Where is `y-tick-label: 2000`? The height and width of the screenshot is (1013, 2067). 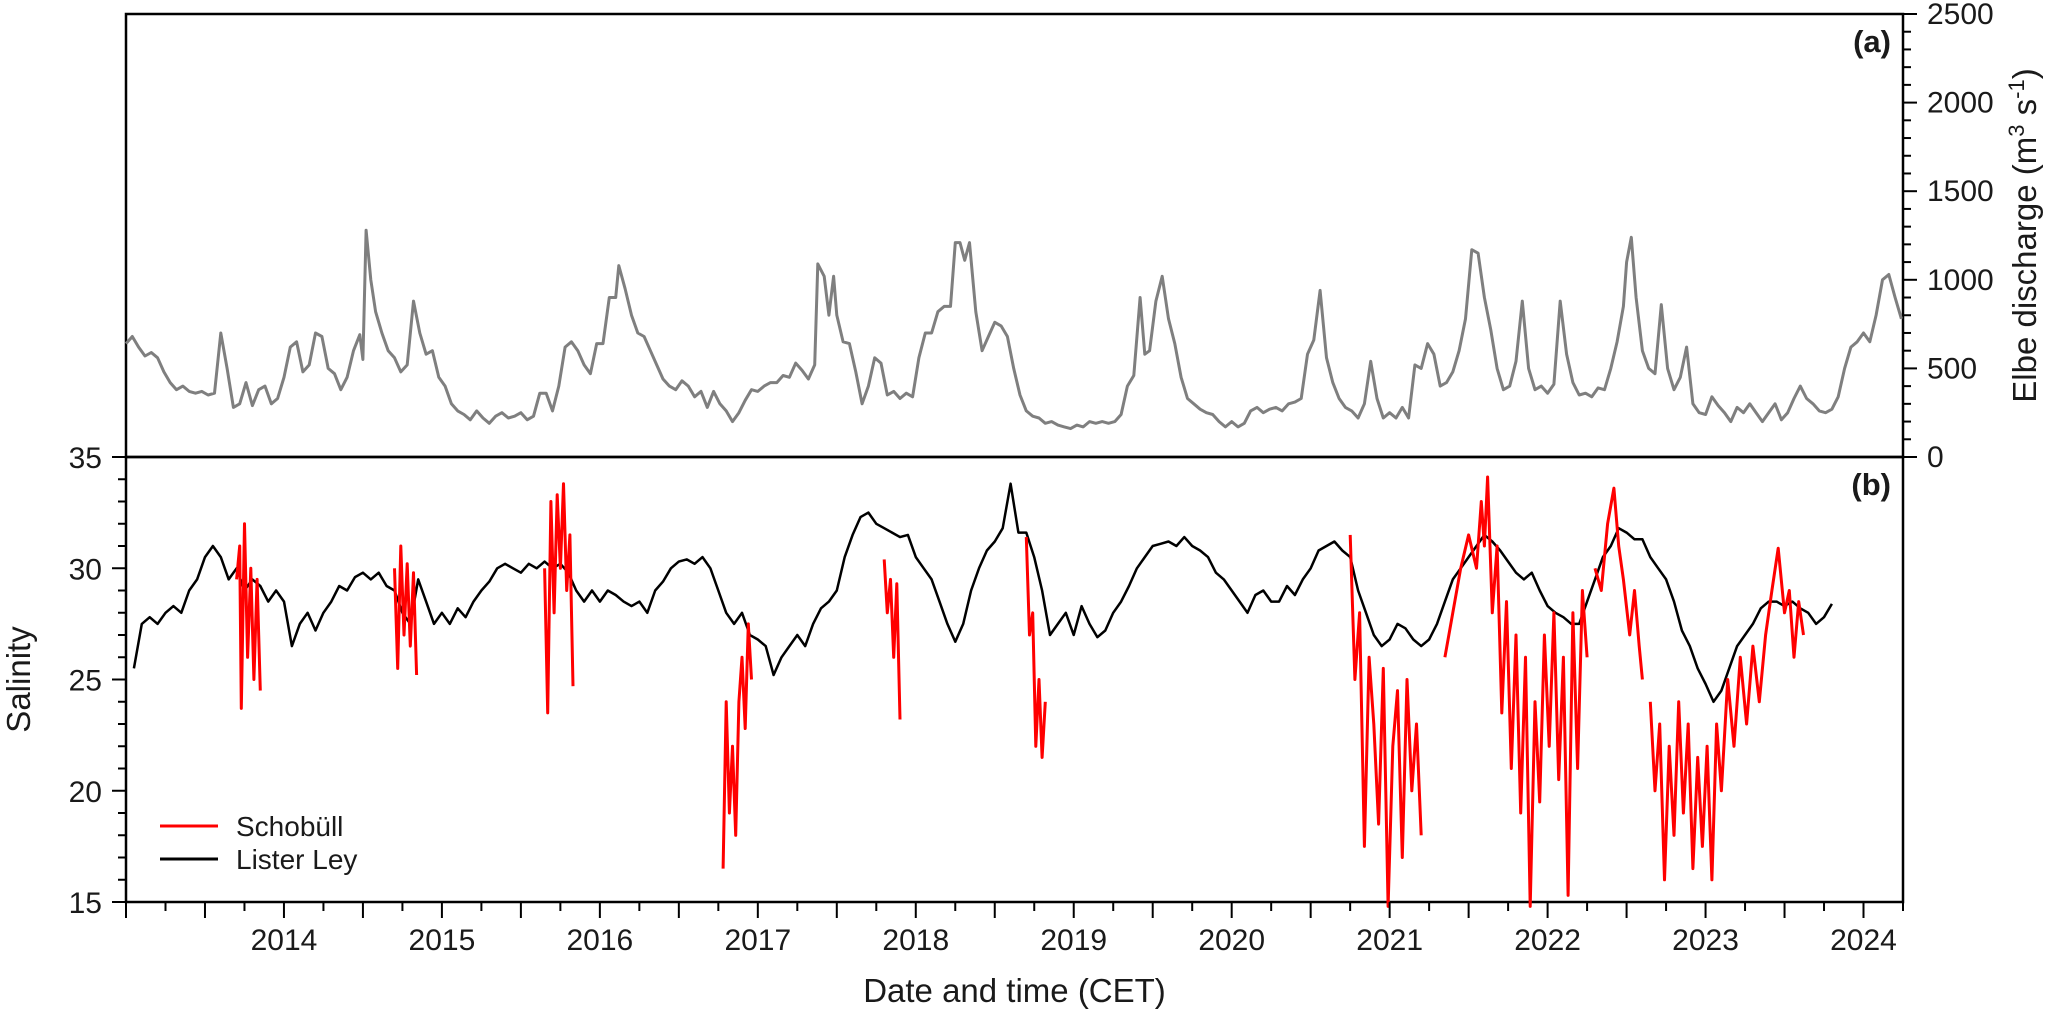 y-tick-label: 2000 is located at coordinates (1960, 103).